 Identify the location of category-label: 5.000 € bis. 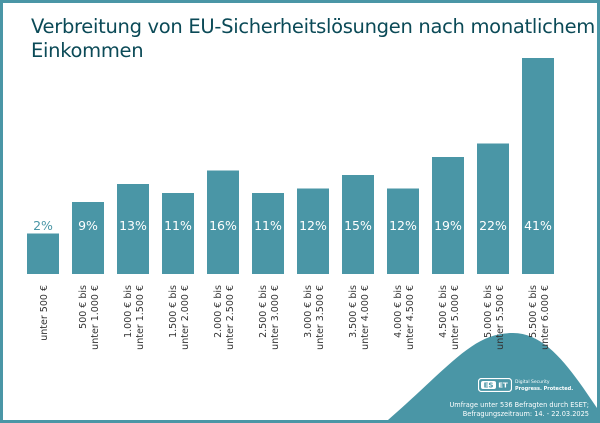
(488, 311).